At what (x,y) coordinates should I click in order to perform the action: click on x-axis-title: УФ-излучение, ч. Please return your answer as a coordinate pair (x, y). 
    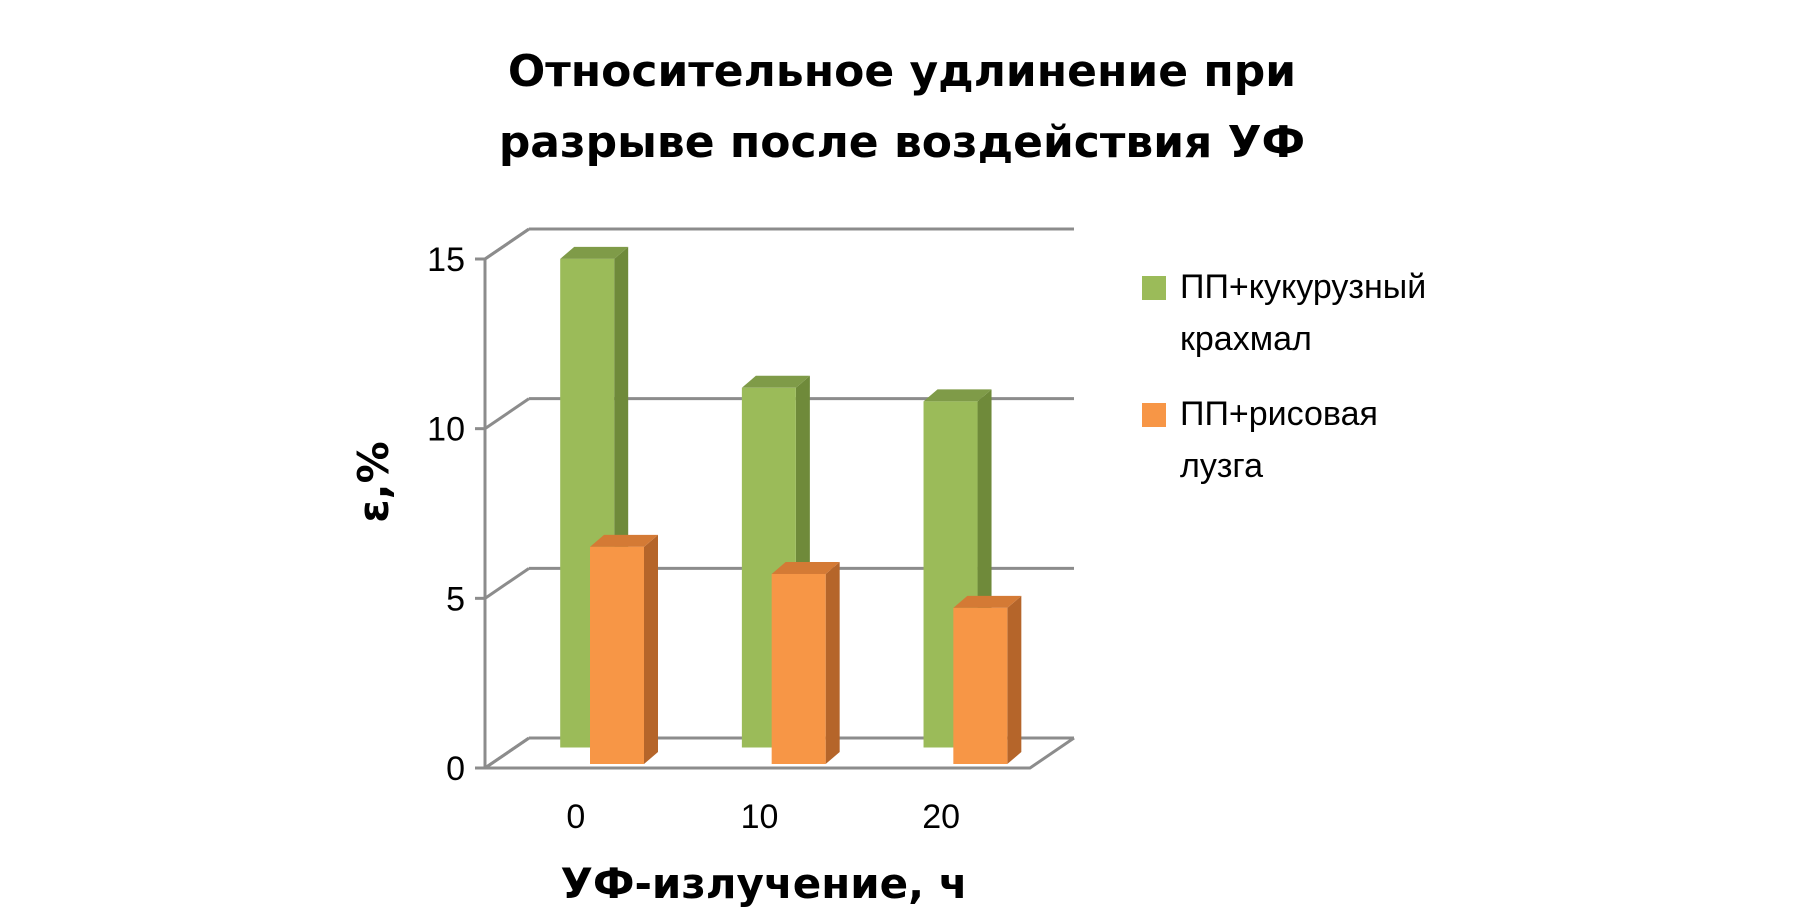
    Looking at the image, I should click on (763, 883).